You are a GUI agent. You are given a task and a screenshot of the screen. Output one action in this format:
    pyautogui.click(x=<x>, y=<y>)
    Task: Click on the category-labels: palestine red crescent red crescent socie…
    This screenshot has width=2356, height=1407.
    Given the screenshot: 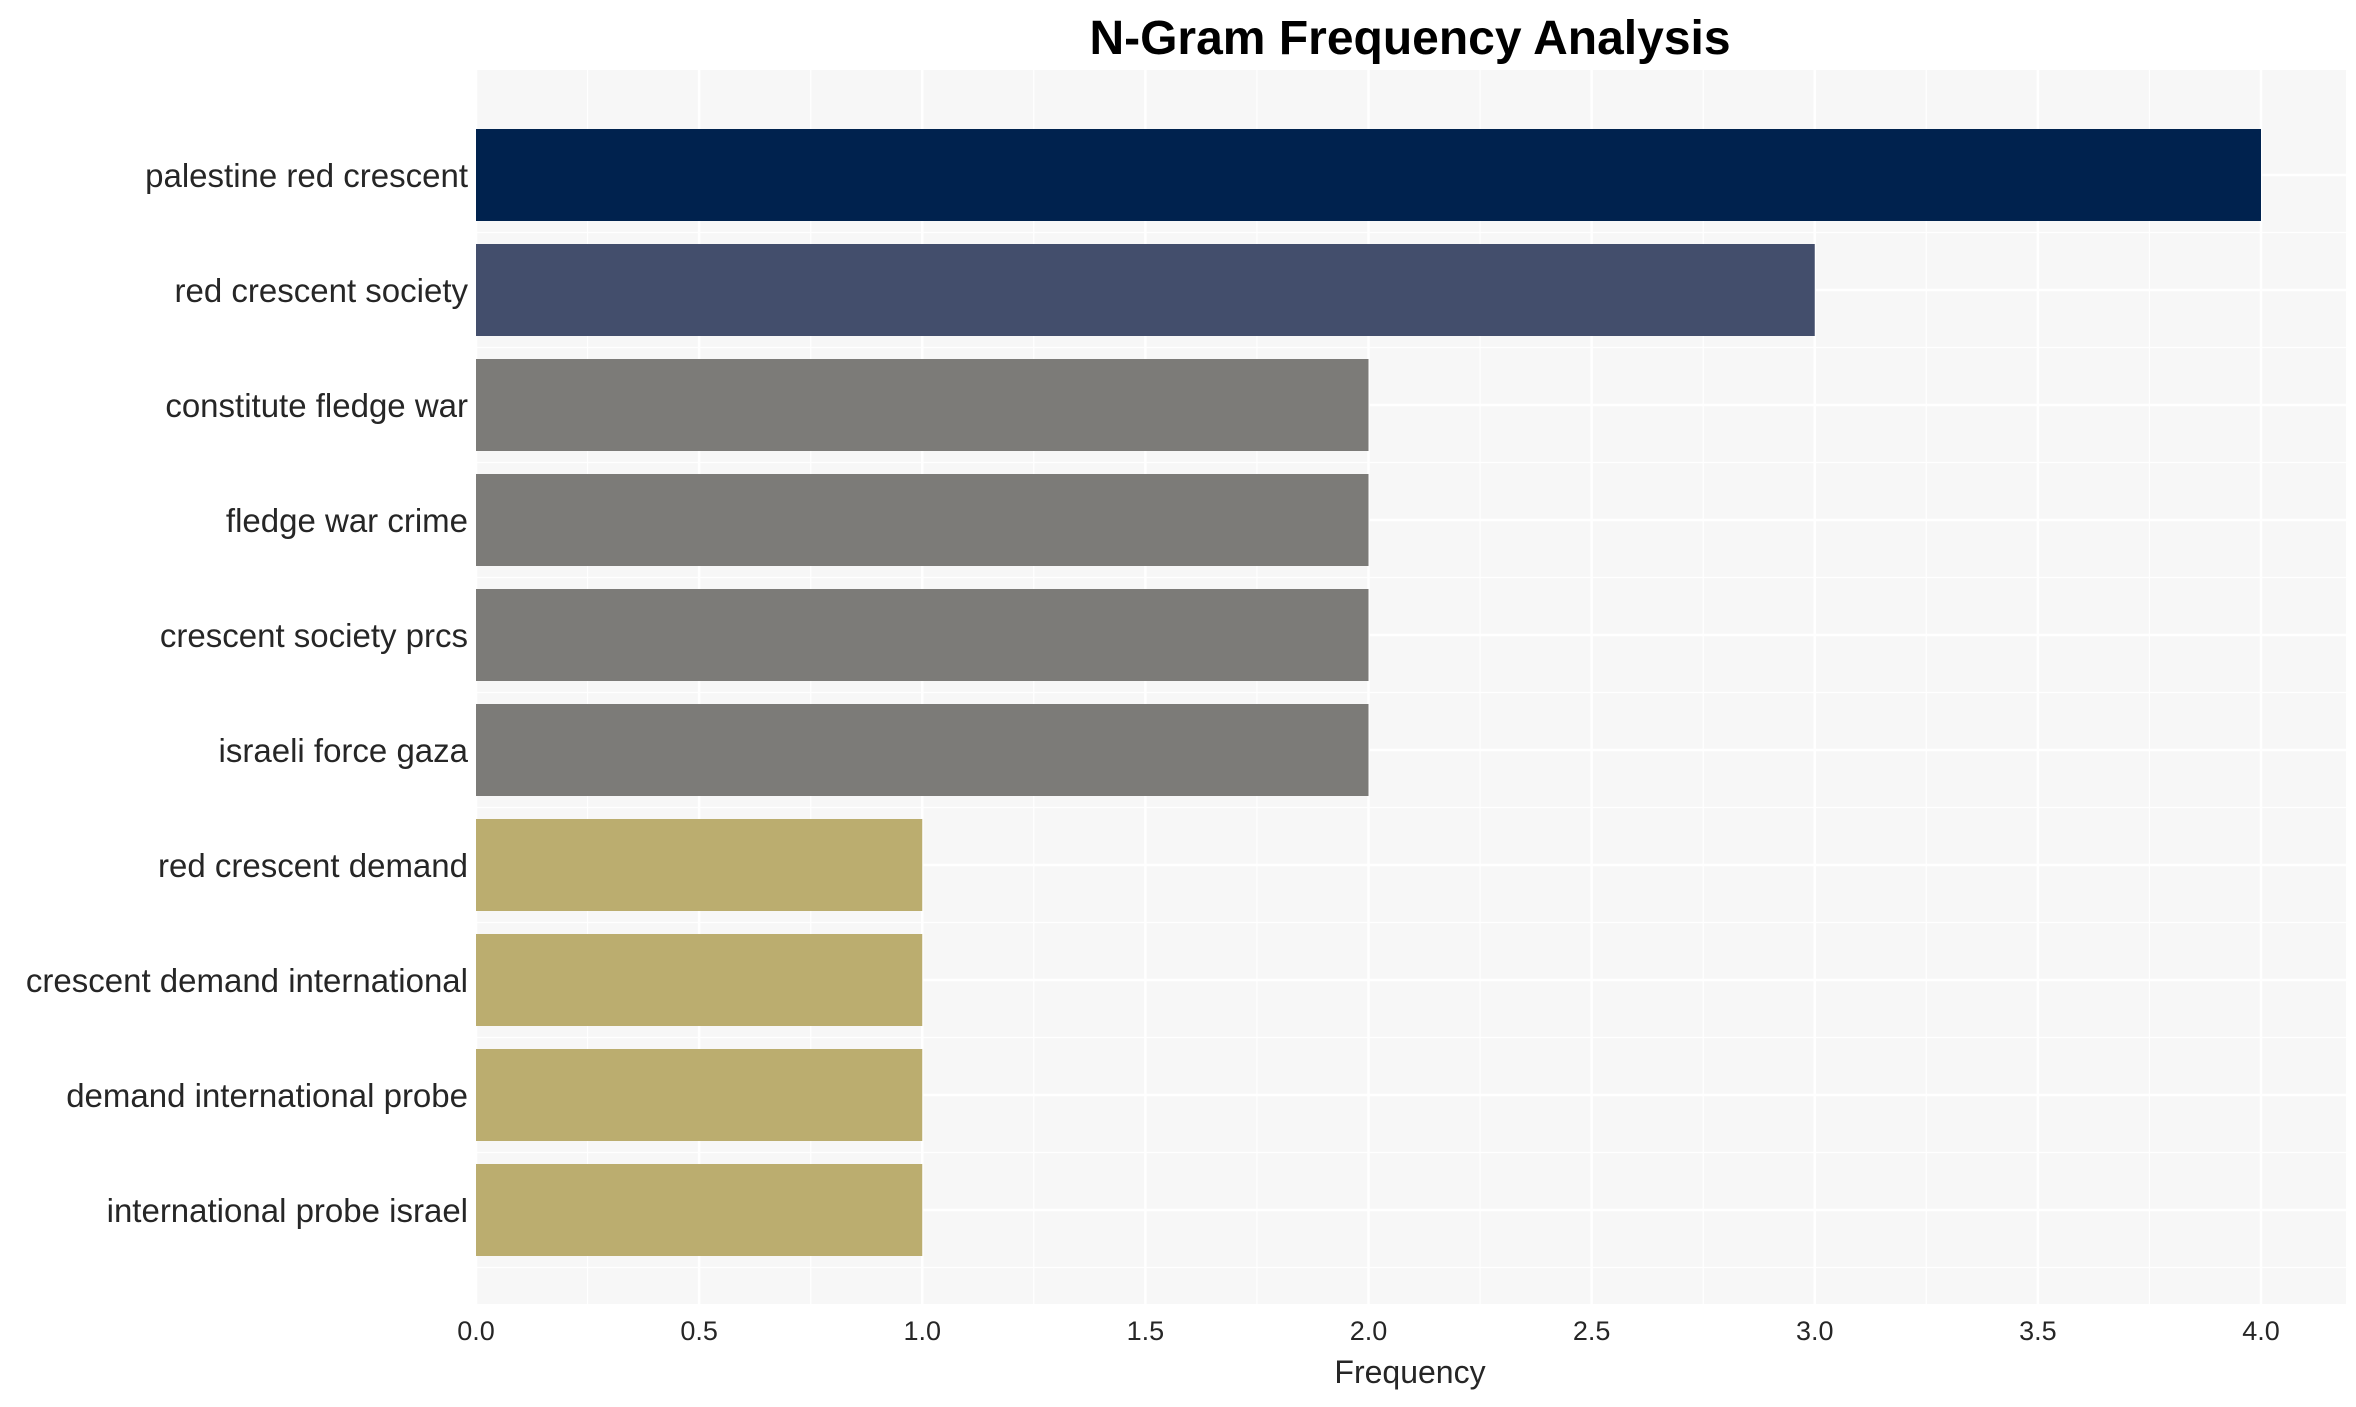 What is the action you would take?
    pyautogui.click(x=247, y=693)
    